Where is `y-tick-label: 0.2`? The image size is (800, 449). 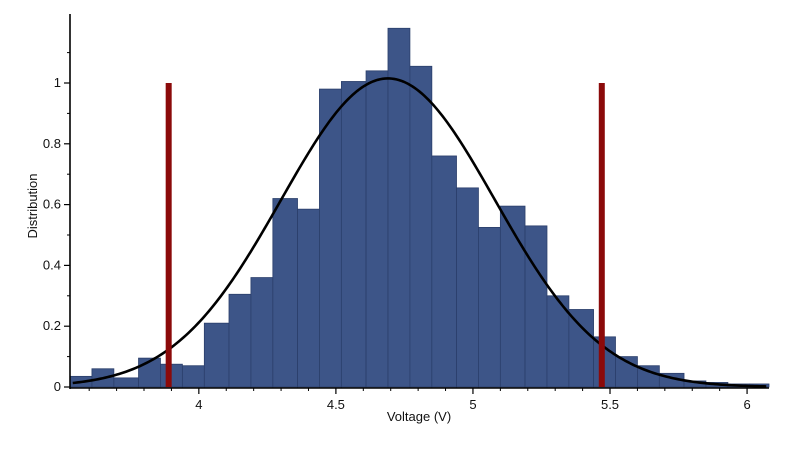
y-tick-label: 0.2 is located at coordinates (52, 325).